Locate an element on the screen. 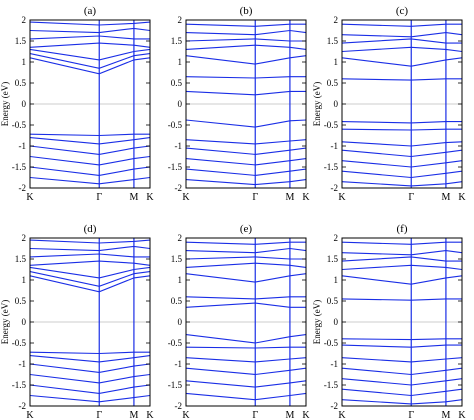 This screenshot has width=474, height=420. panel-label: (c) is located at coordinates (402, 11).